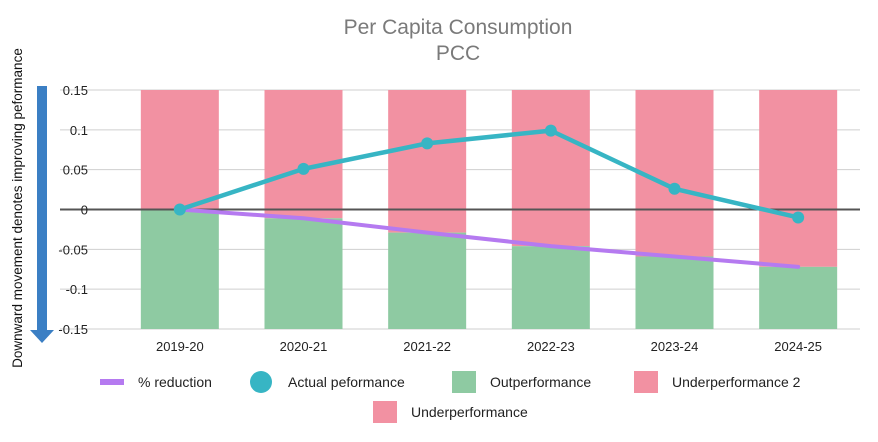  Describe the element at coordinates (175, 382) in the screenshot. I see `legend-label: % reduction` at that location.